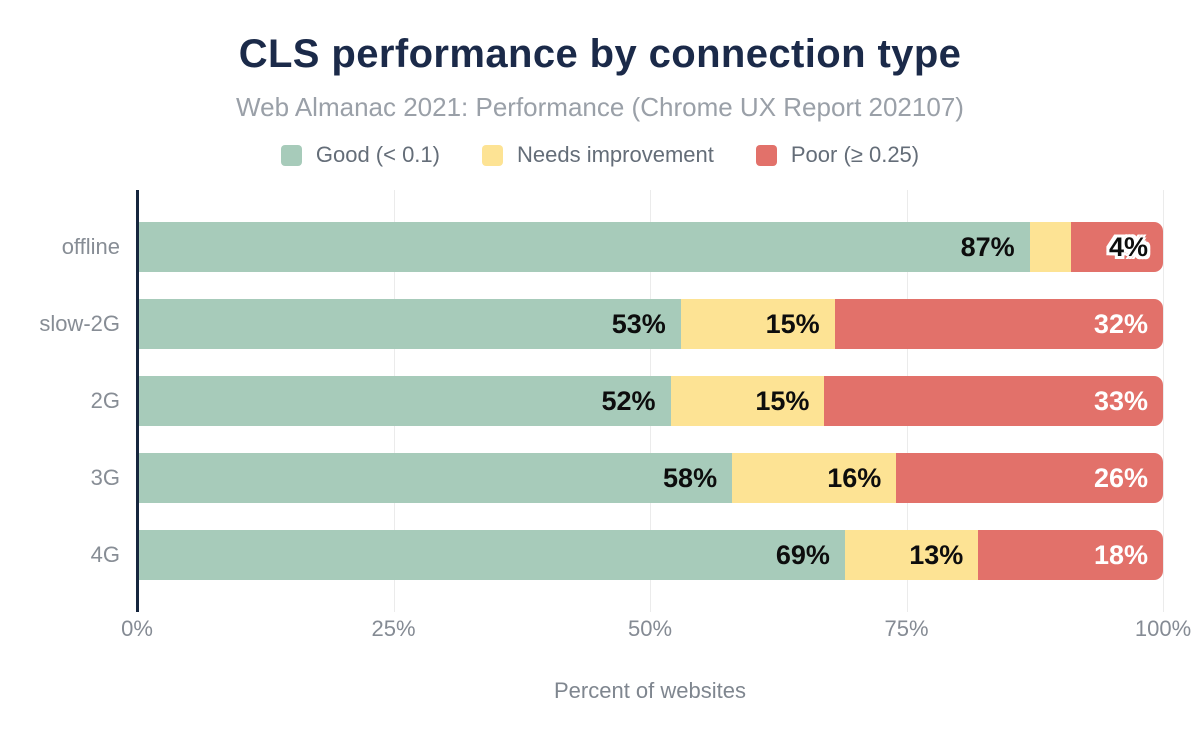  I want to click on legend-item-poor: Poor (≥ 0.25), so click(837, 155).